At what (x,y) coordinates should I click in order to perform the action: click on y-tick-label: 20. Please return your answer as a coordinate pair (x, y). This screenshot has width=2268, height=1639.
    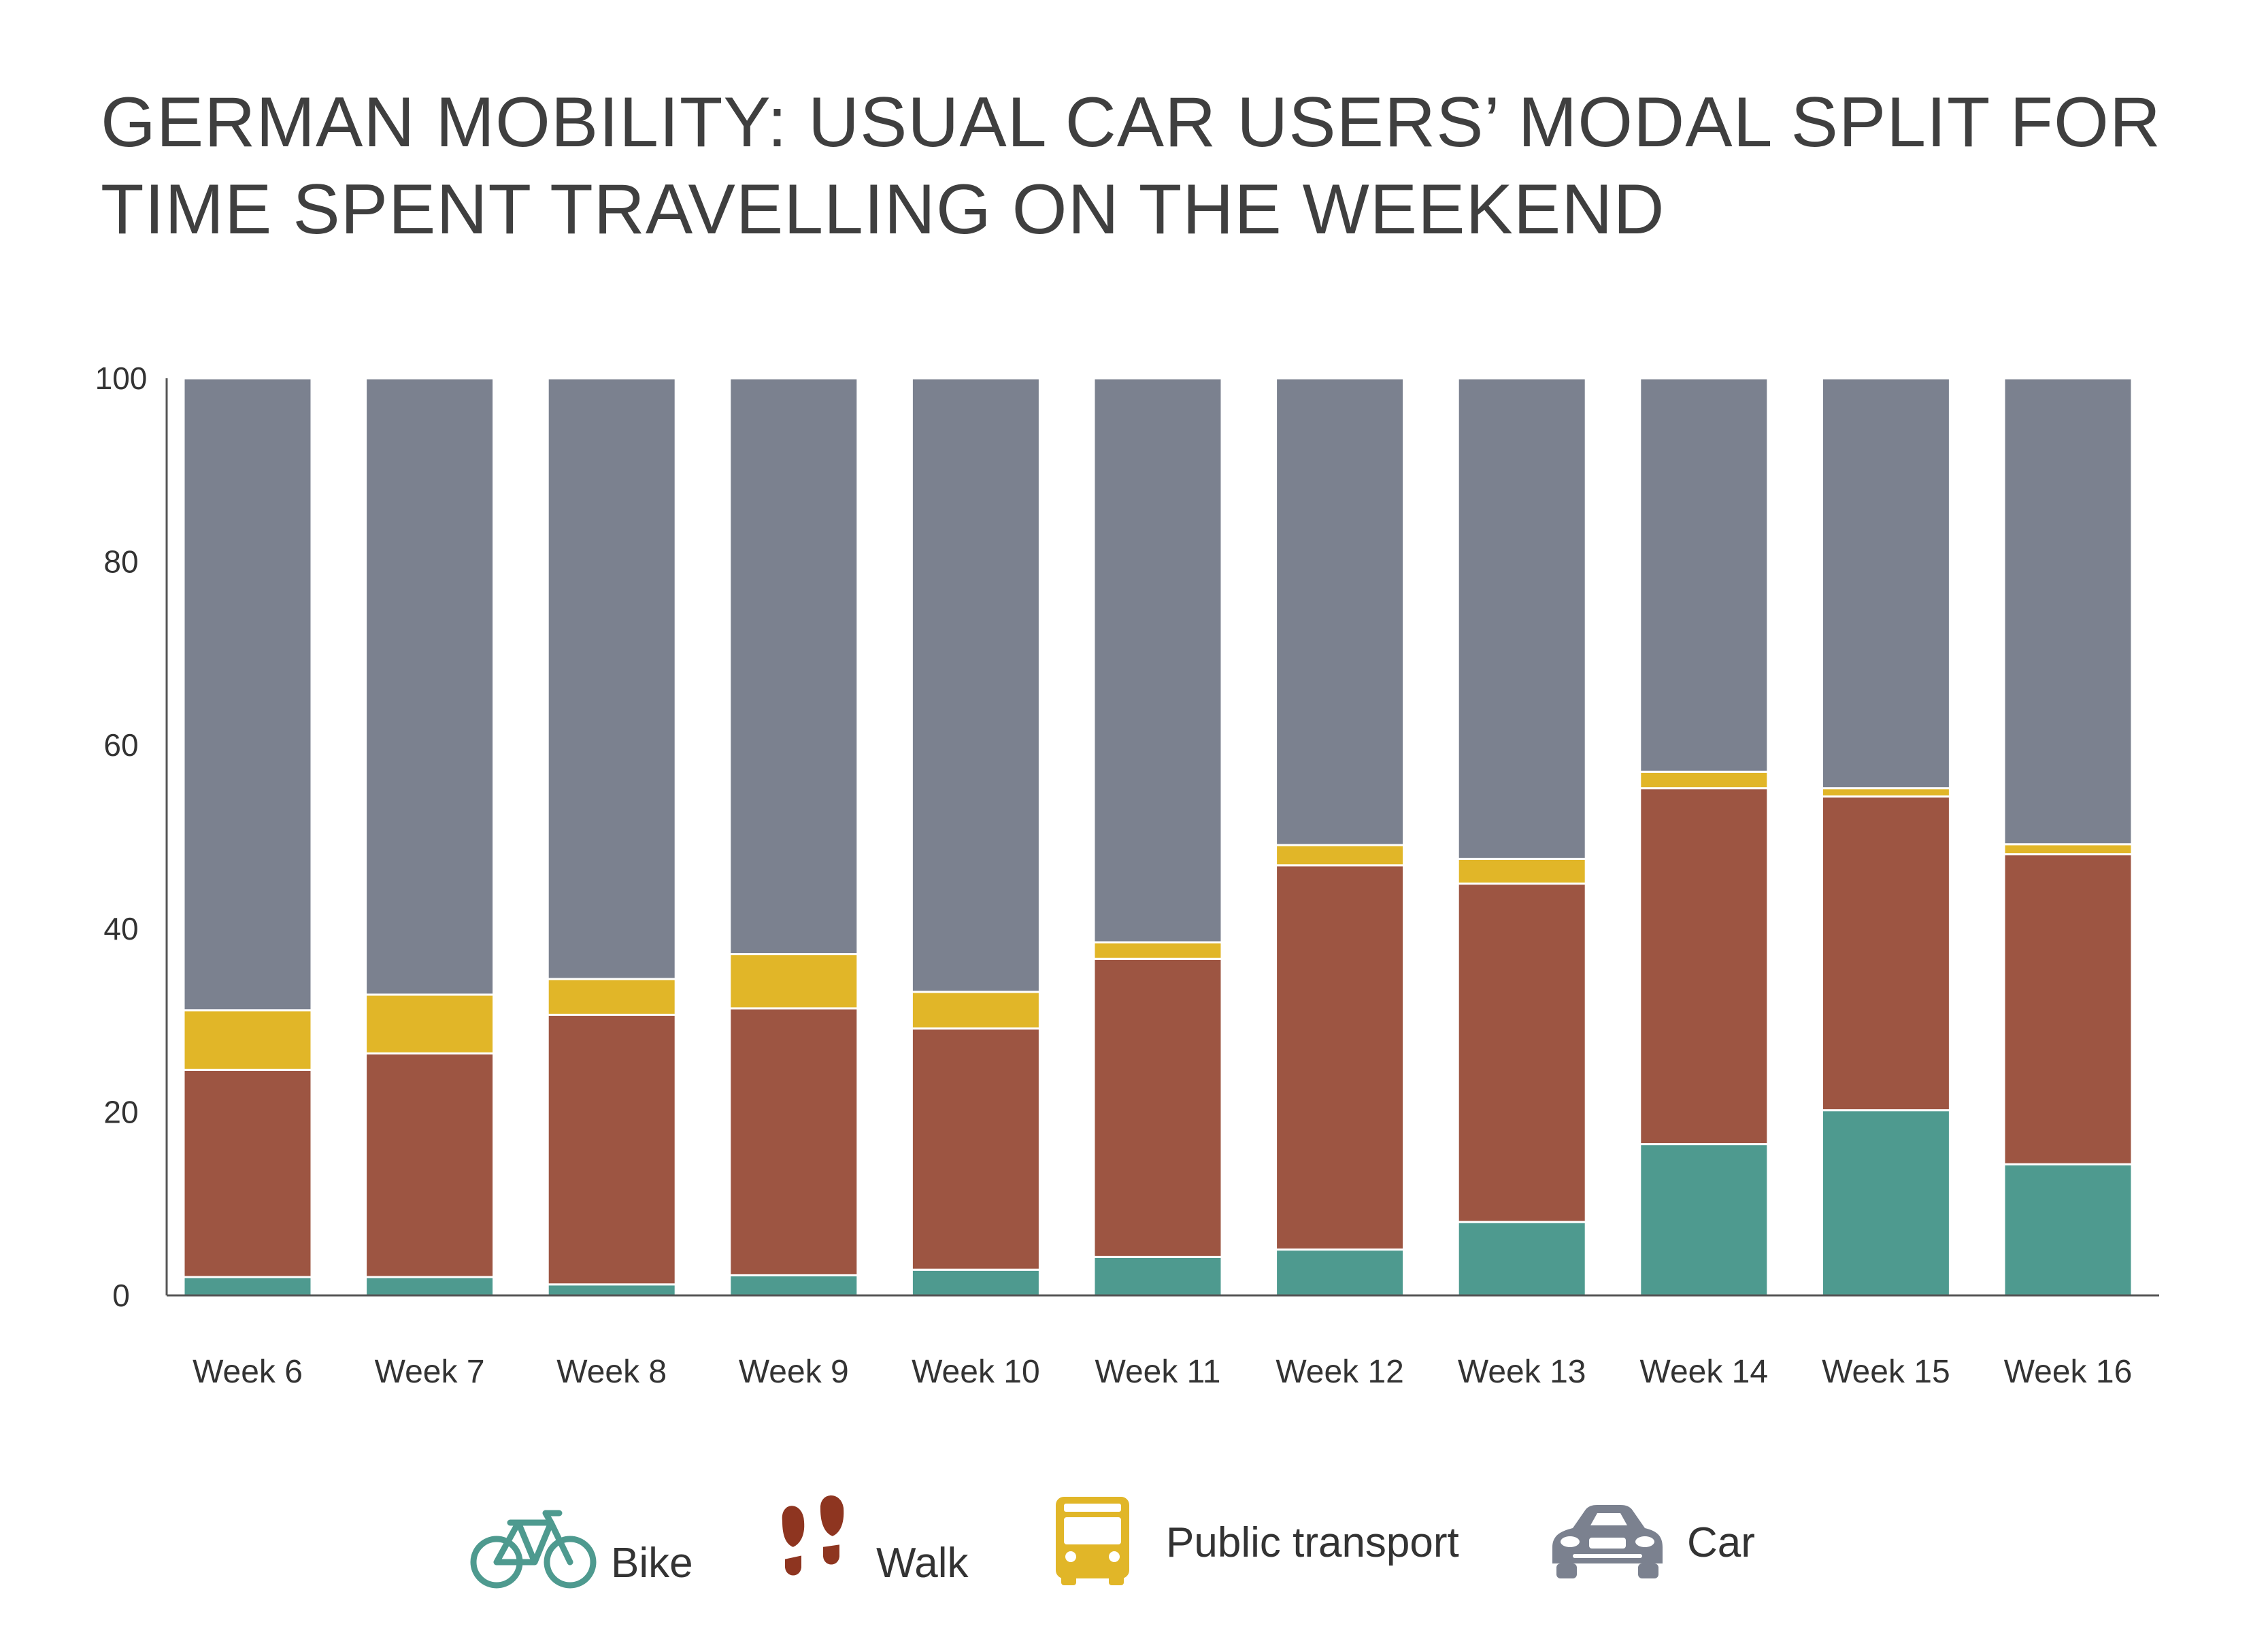
    Looking at the image, I should click on (121, 1111).